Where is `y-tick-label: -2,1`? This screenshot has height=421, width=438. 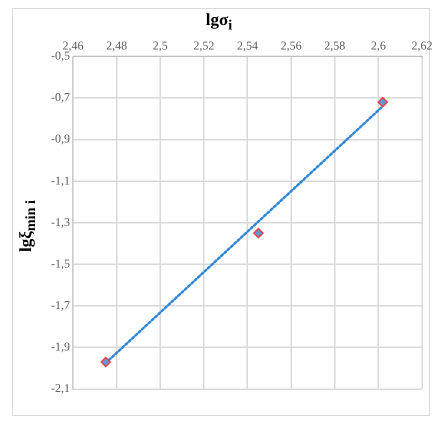 y-tick-label: -2,1 is located at coordinates (60, 388).